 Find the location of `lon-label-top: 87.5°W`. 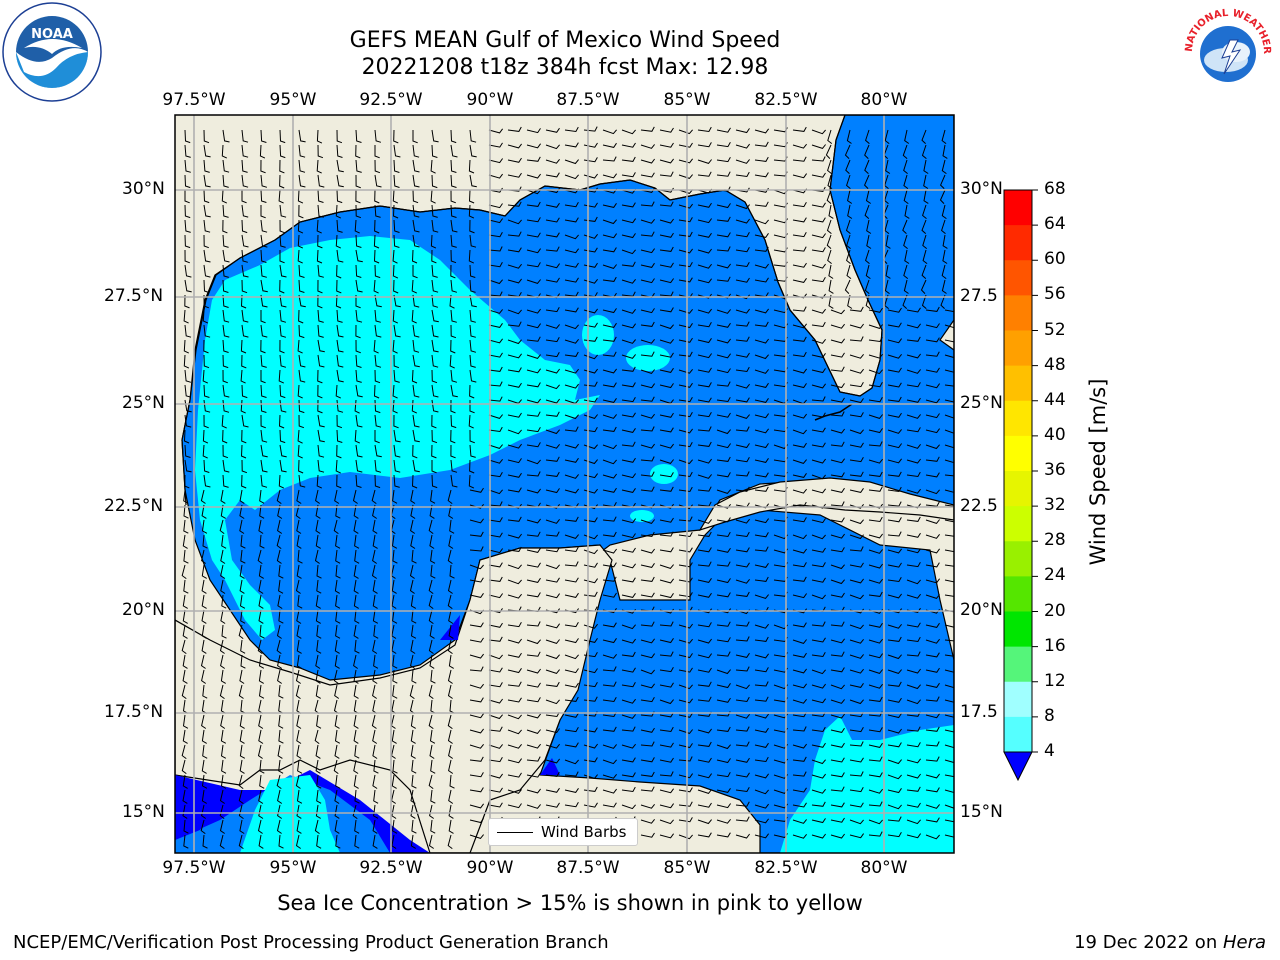

lon-label-top: 87.5°W is located at coordinates (588, 100).